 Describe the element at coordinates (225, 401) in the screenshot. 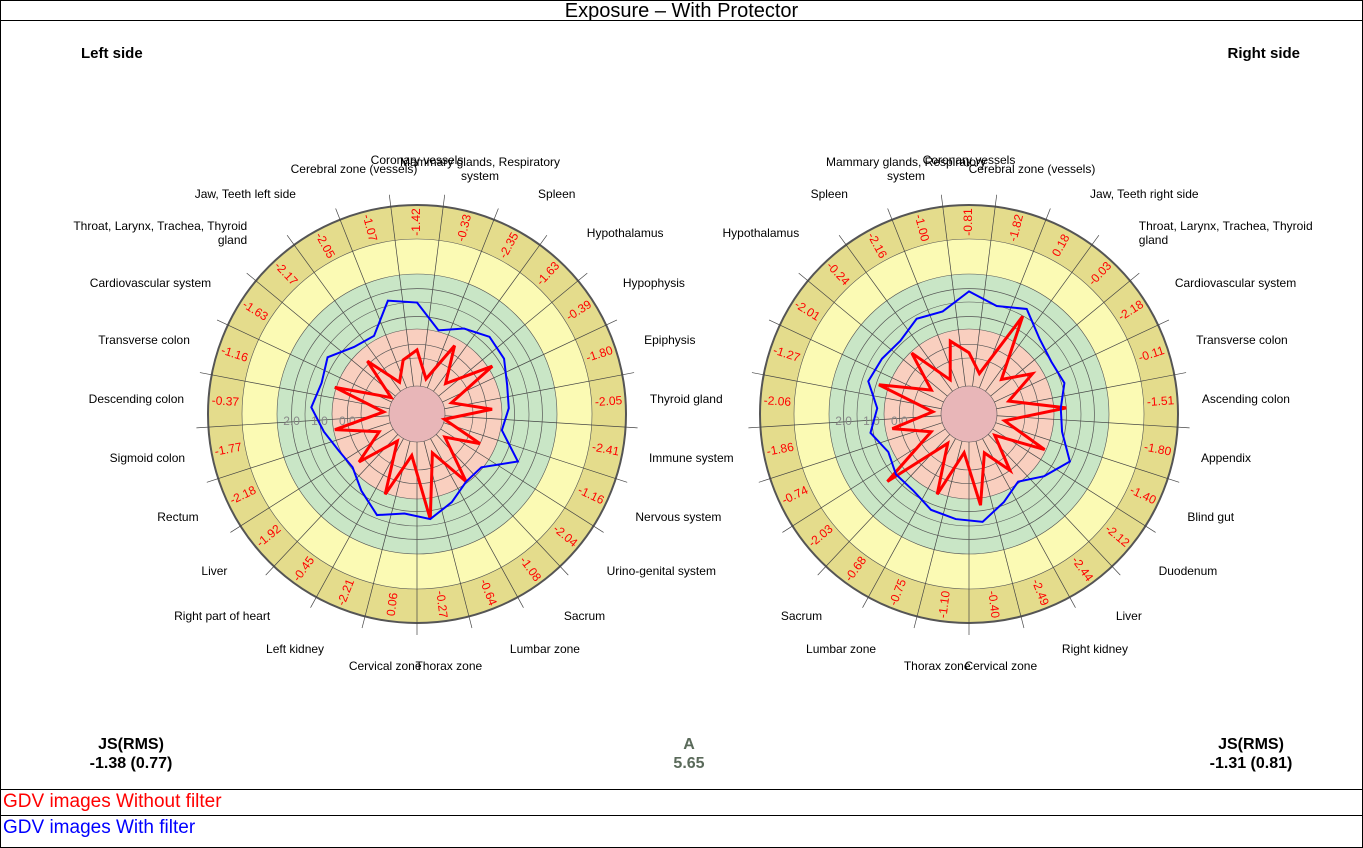

I see `sector-value: -0.37` at that location.